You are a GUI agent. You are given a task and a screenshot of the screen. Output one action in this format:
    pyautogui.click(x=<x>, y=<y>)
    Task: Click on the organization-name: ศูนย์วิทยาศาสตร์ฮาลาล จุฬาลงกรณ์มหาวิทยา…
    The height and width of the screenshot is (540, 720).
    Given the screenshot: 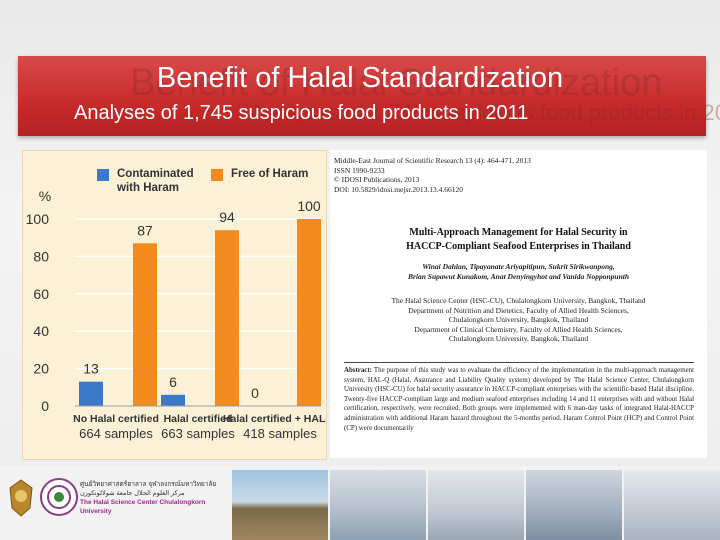 What is the action you would take?
    pyautogui.click(x=154, y=498)
    